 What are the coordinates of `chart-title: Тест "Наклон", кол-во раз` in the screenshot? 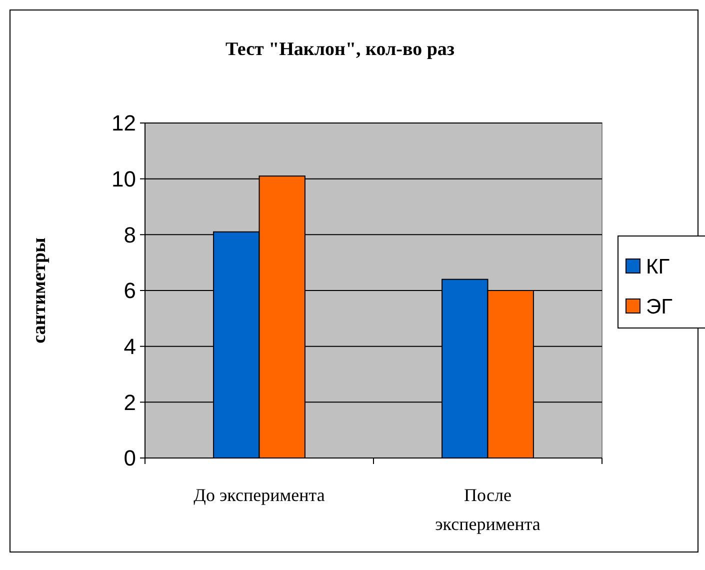 It's located at (340, 49).